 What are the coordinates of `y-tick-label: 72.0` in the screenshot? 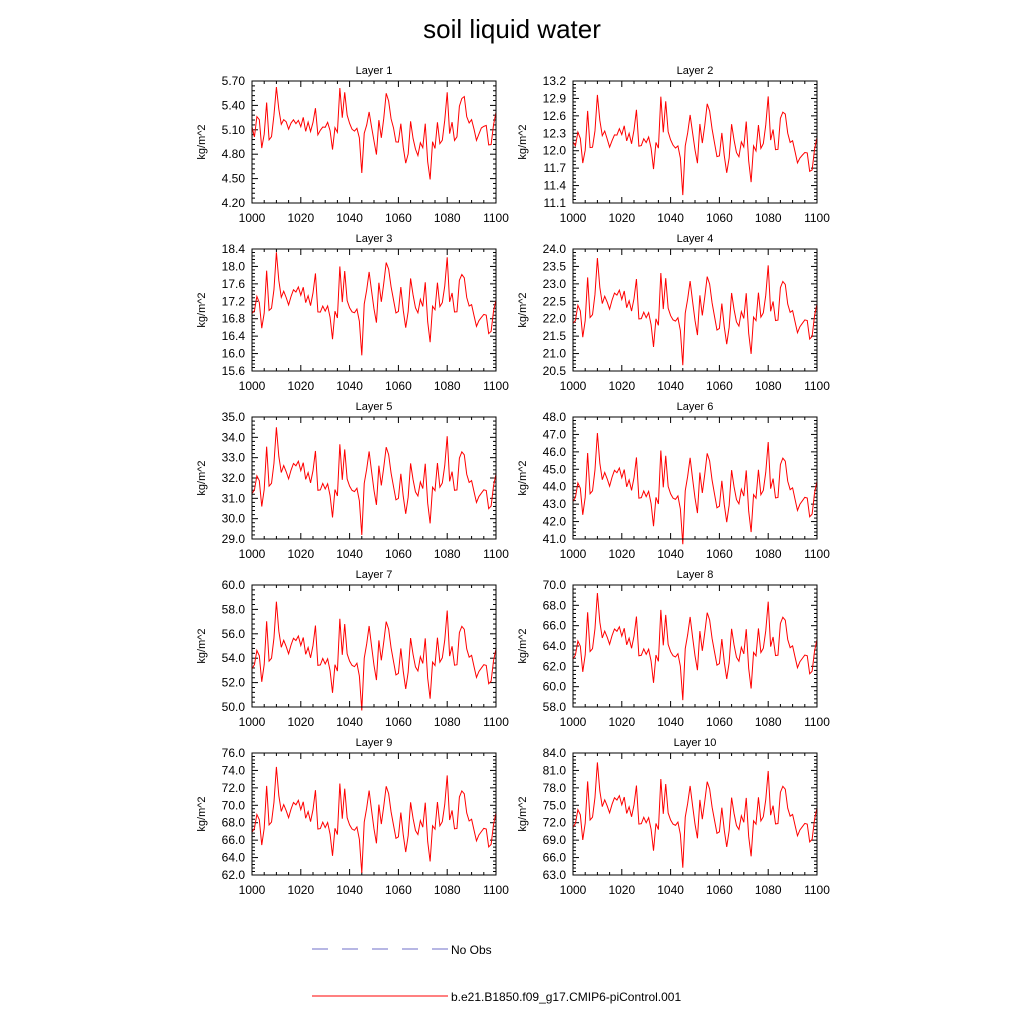 It's located at (555, 823).